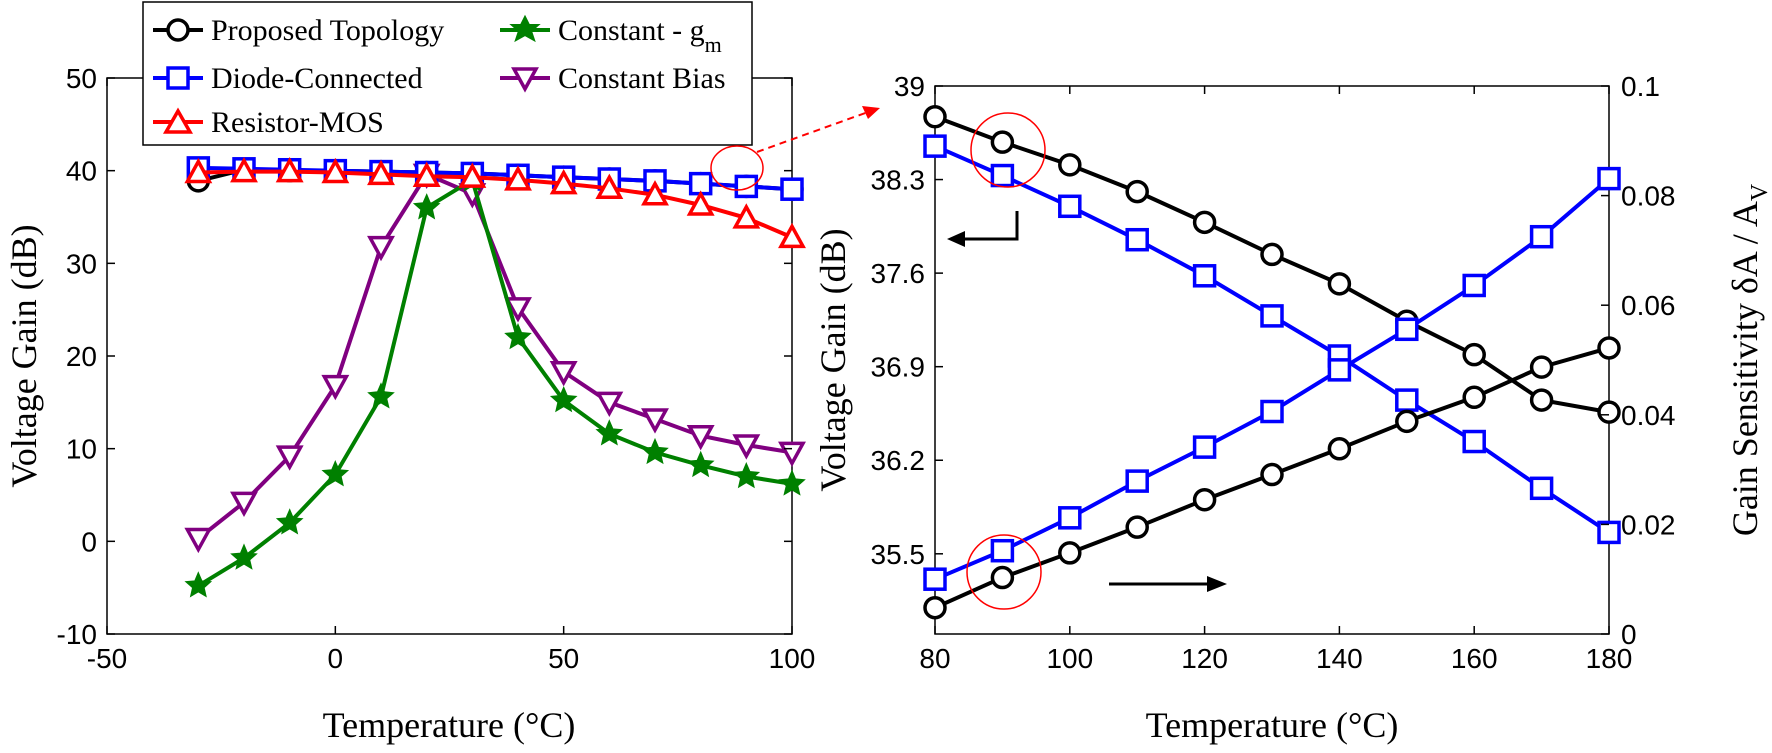 This screenshot has width=1772, height=753. Describe the element at coordinates (336, 658) in the screenshot. I see `left-x-tick-label: 0` at that location.